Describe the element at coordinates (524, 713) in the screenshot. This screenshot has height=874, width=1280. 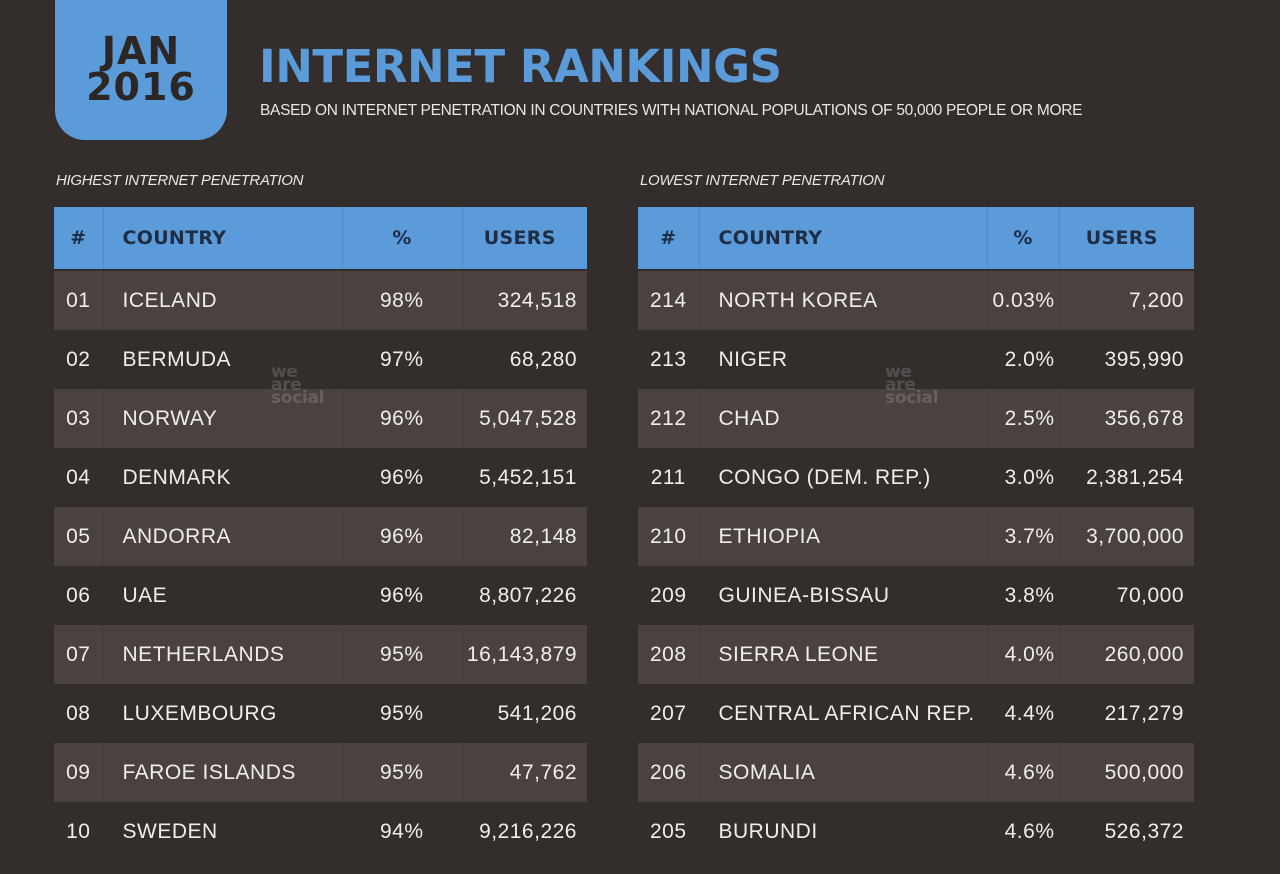
I see `users-cell: 541,206` at that location.